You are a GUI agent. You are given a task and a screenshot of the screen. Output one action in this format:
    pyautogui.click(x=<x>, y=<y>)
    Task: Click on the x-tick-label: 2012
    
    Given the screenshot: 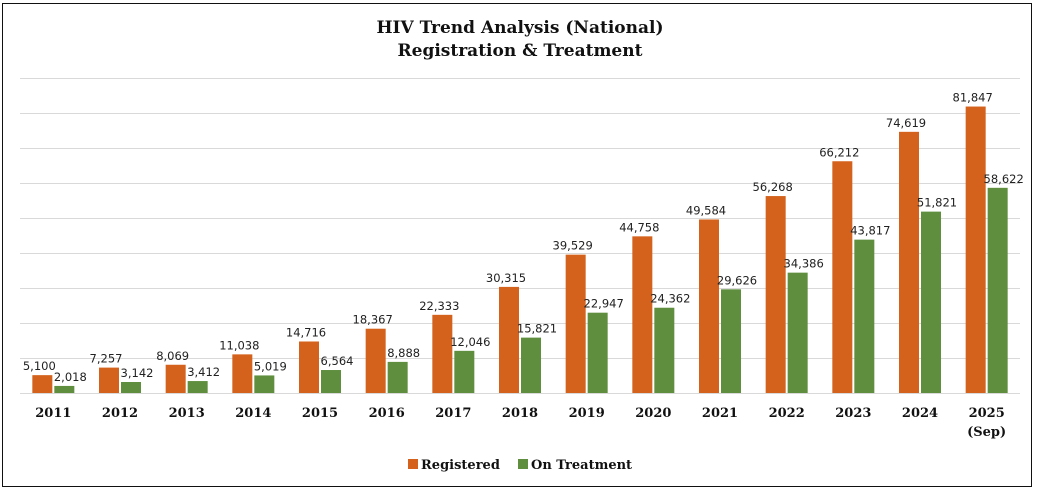 What is the action you would take?
    pyautogui.click(x=120, y=413)
    